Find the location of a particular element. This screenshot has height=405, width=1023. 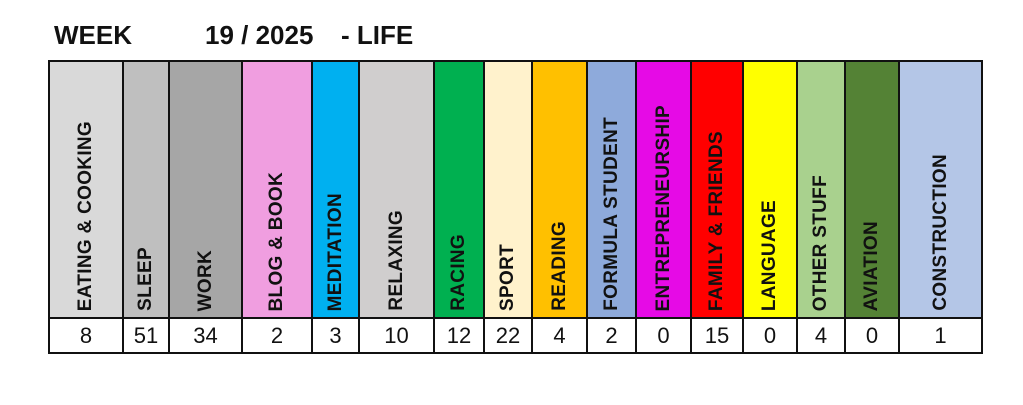

category-hours-value: 12 is located at coordinates (458, 336).